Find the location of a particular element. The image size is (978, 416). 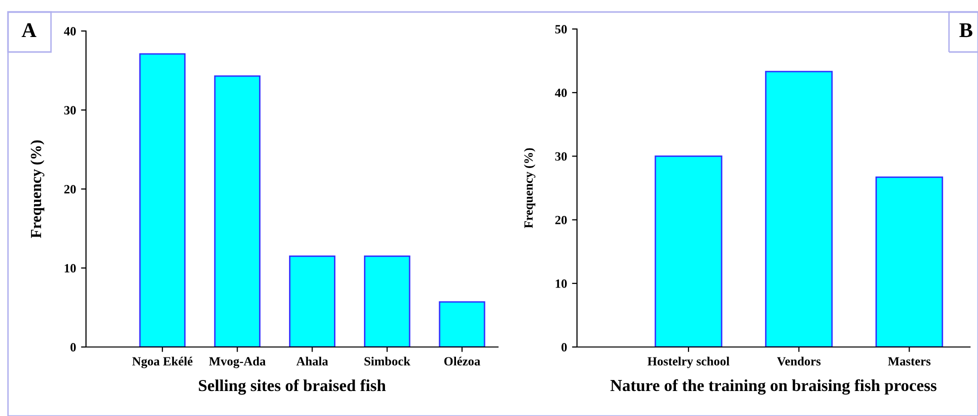

x-tick-label: Vendors is located at coordinates (799, 361).